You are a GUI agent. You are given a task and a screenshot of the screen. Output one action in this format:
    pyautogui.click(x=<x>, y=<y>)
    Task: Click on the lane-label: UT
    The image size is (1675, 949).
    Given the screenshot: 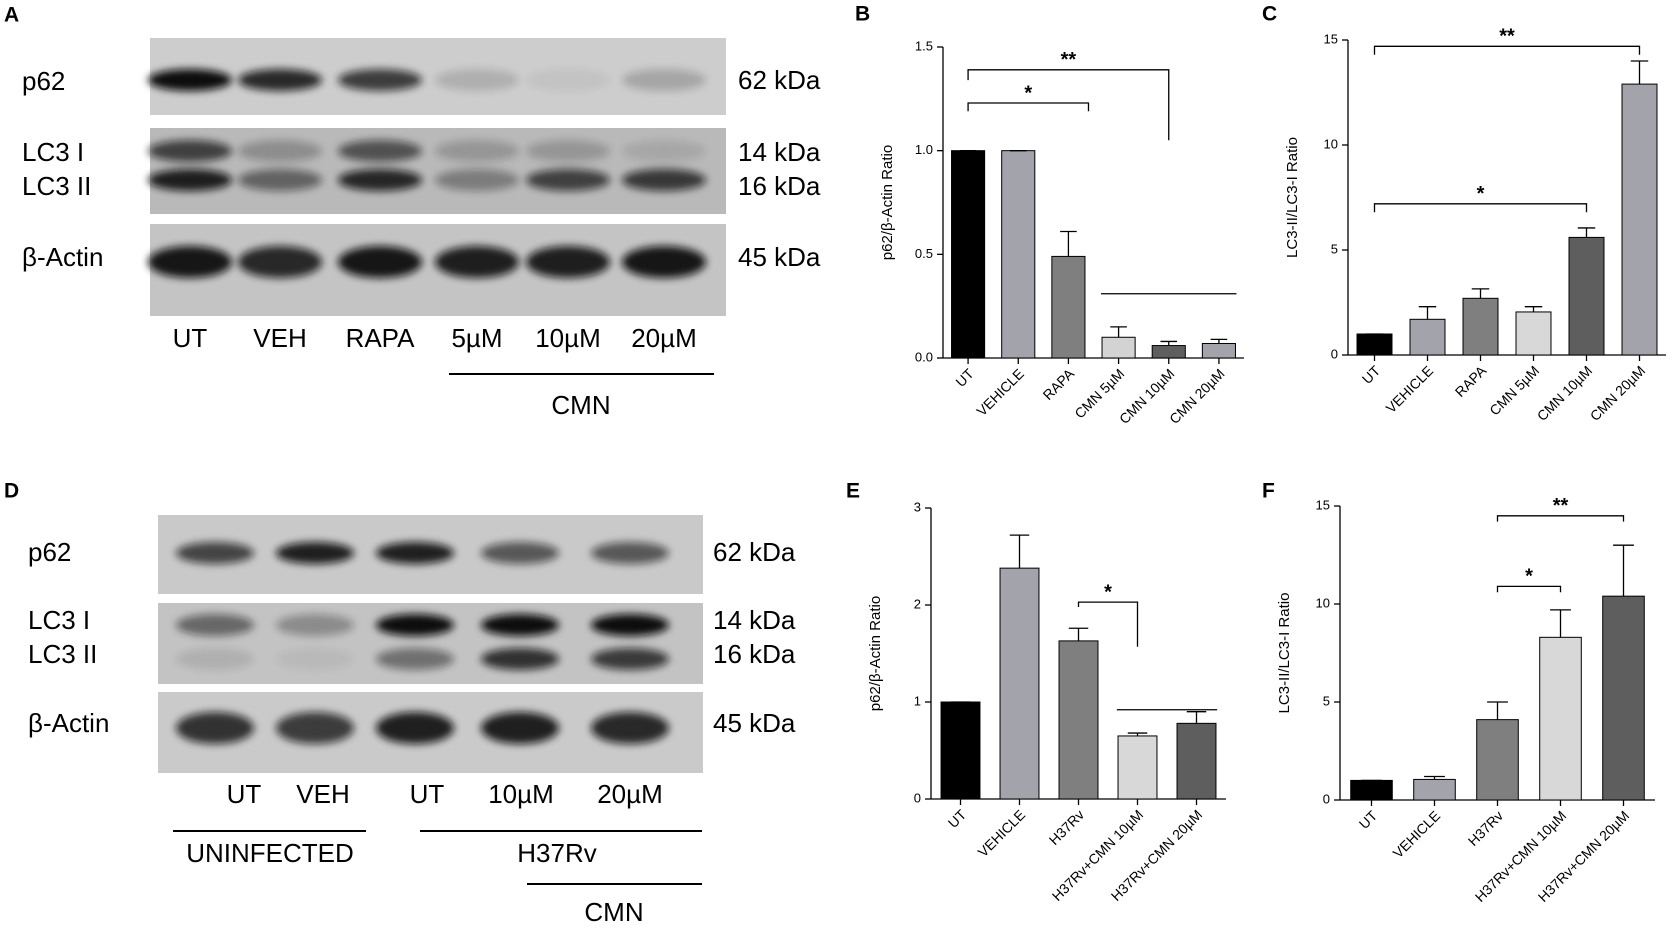 What is the action you would take?
    pyautogui.click(x=244, y=794)
    